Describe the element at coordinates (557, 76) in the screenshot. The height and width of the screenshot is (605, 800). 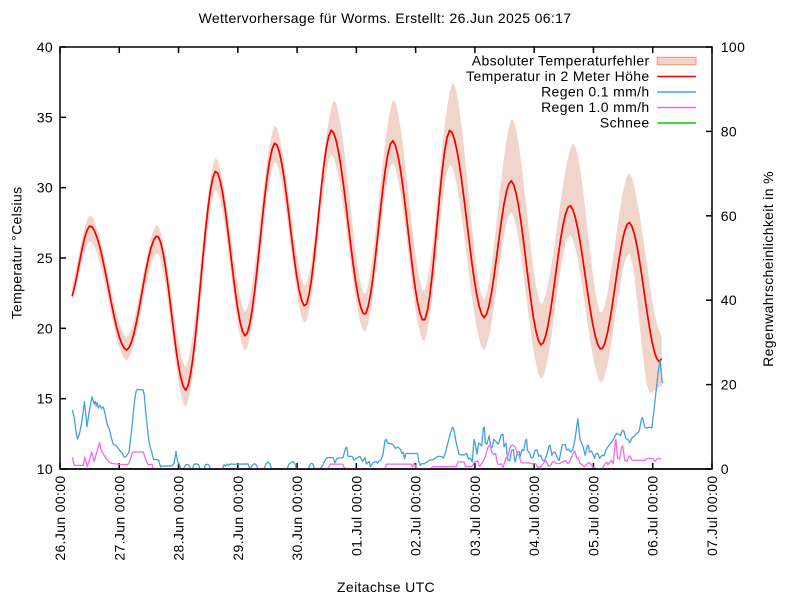
I see `svg-text: Temperatur in 2 Meter Höhe` at that location.